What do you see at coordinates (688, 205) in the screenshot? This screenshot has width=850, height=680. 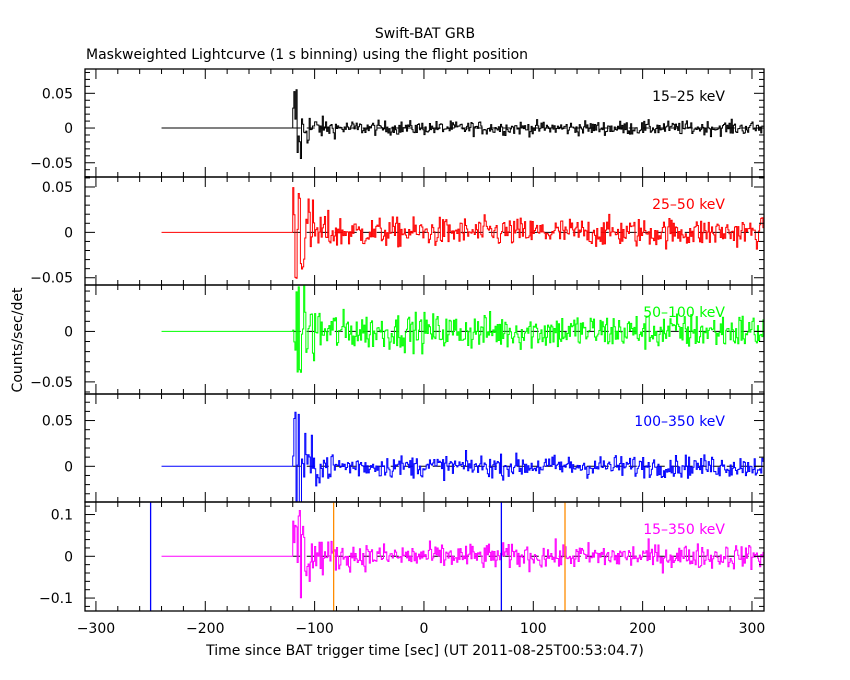 I see `panel-energy-label: 25–50 keV` at bounding box center [688, 205].